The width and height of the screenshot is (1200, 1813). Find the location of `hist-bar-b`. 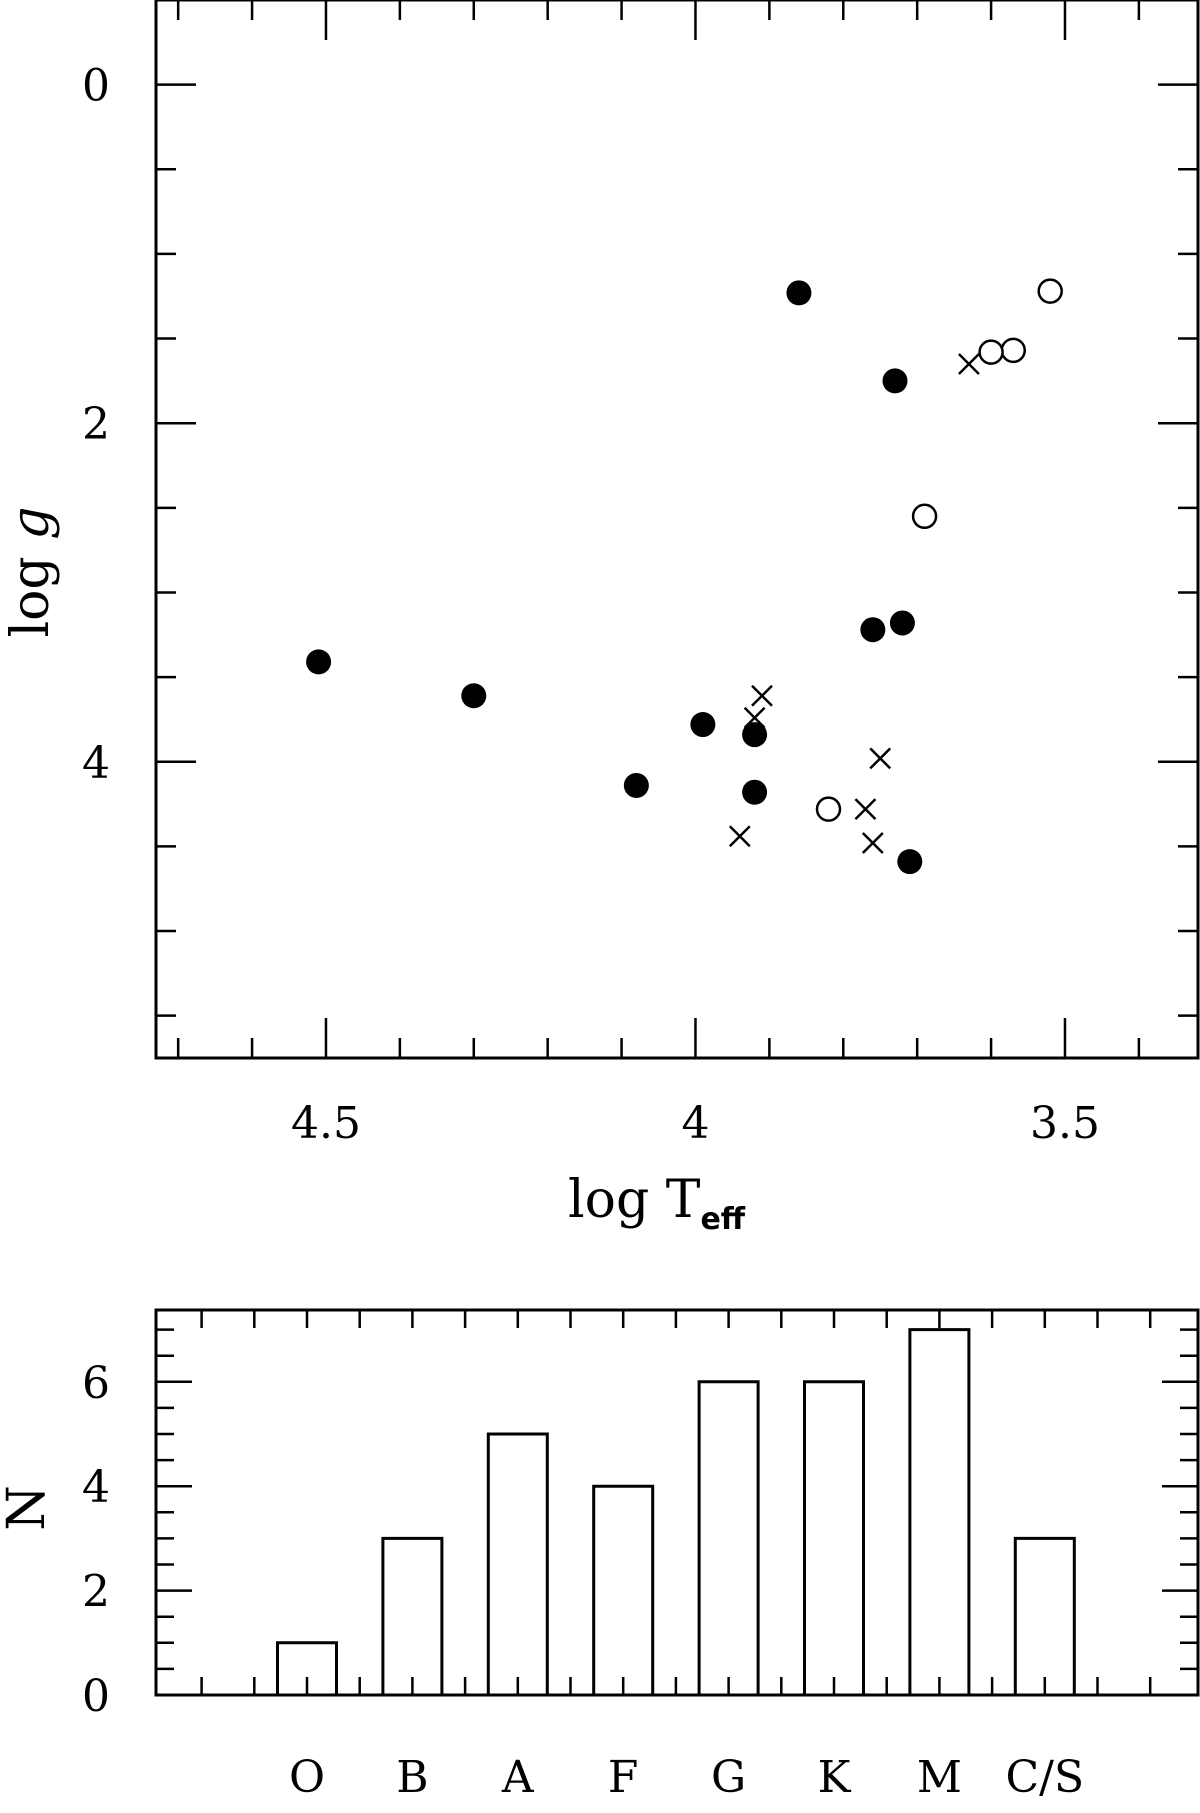

hist-bar-b is located at coordinates (412, 1616).